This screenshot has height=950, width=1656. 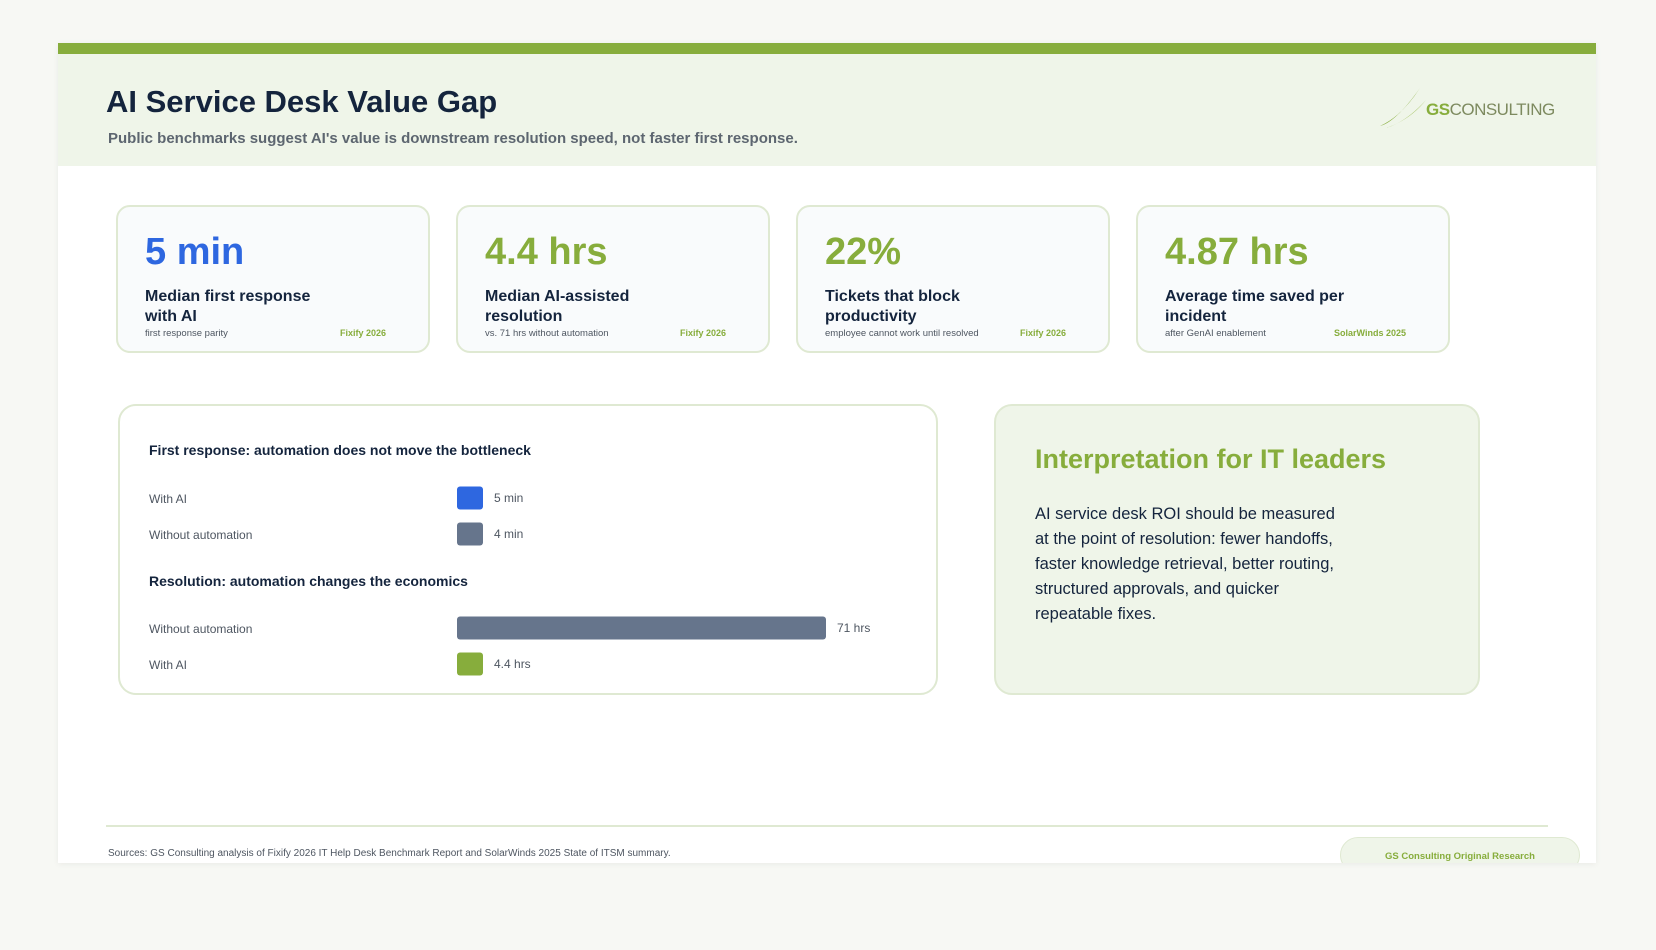 What do you see at coordinates (902, 333) in the screenshot?
I see `kpi-note: employee cannot work until resolved` at bounding box center [902, 333].